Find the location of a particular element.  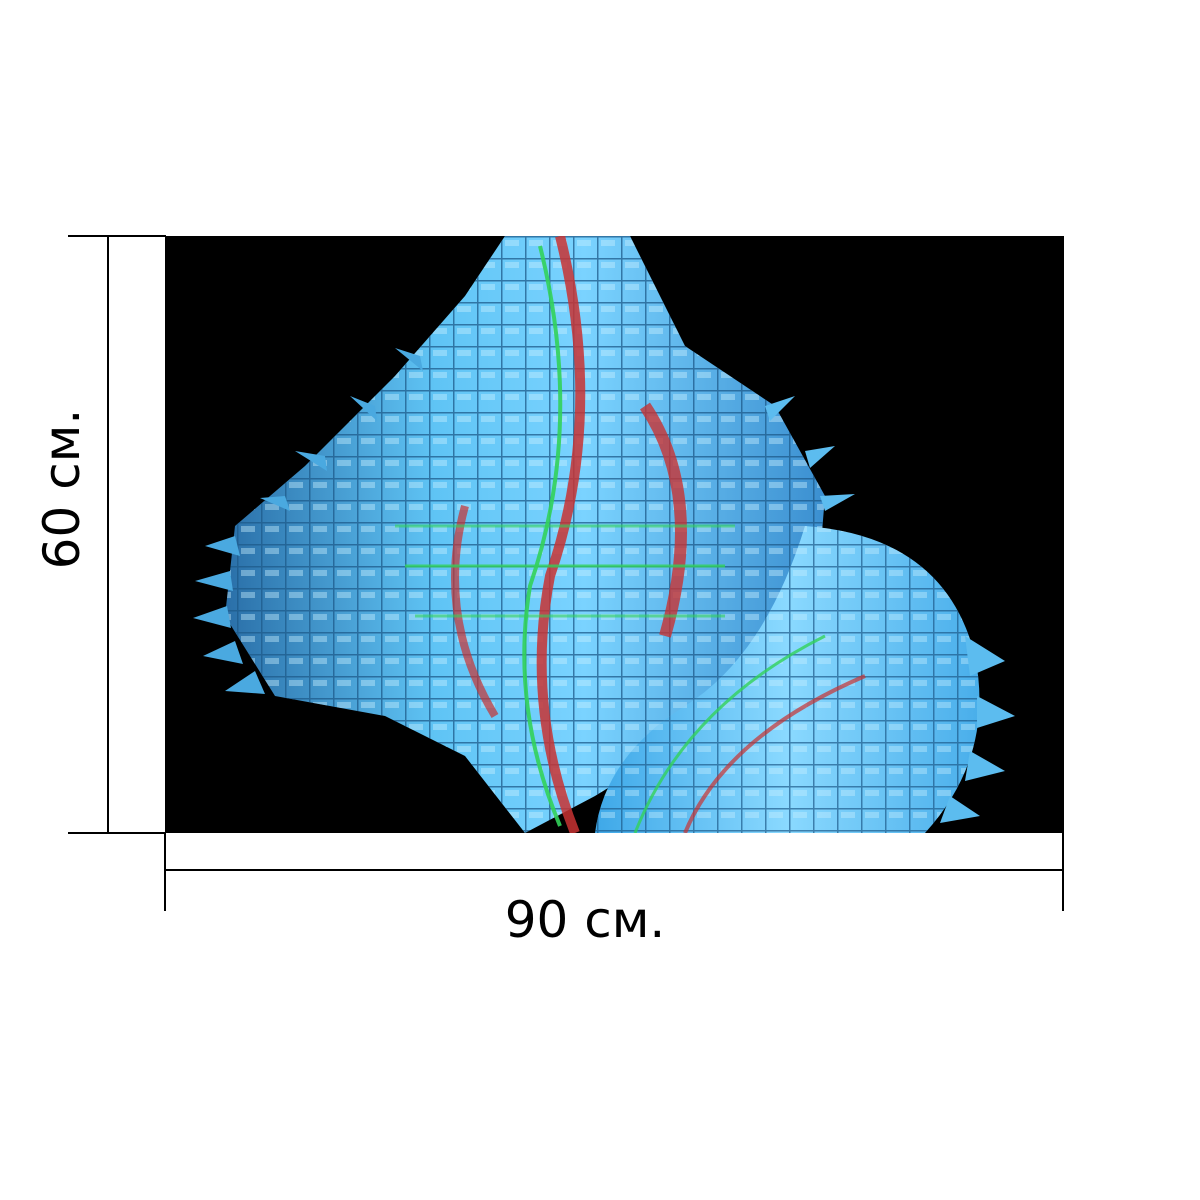

height-dimension-tick-bottom is located at coordinates (117, 833).